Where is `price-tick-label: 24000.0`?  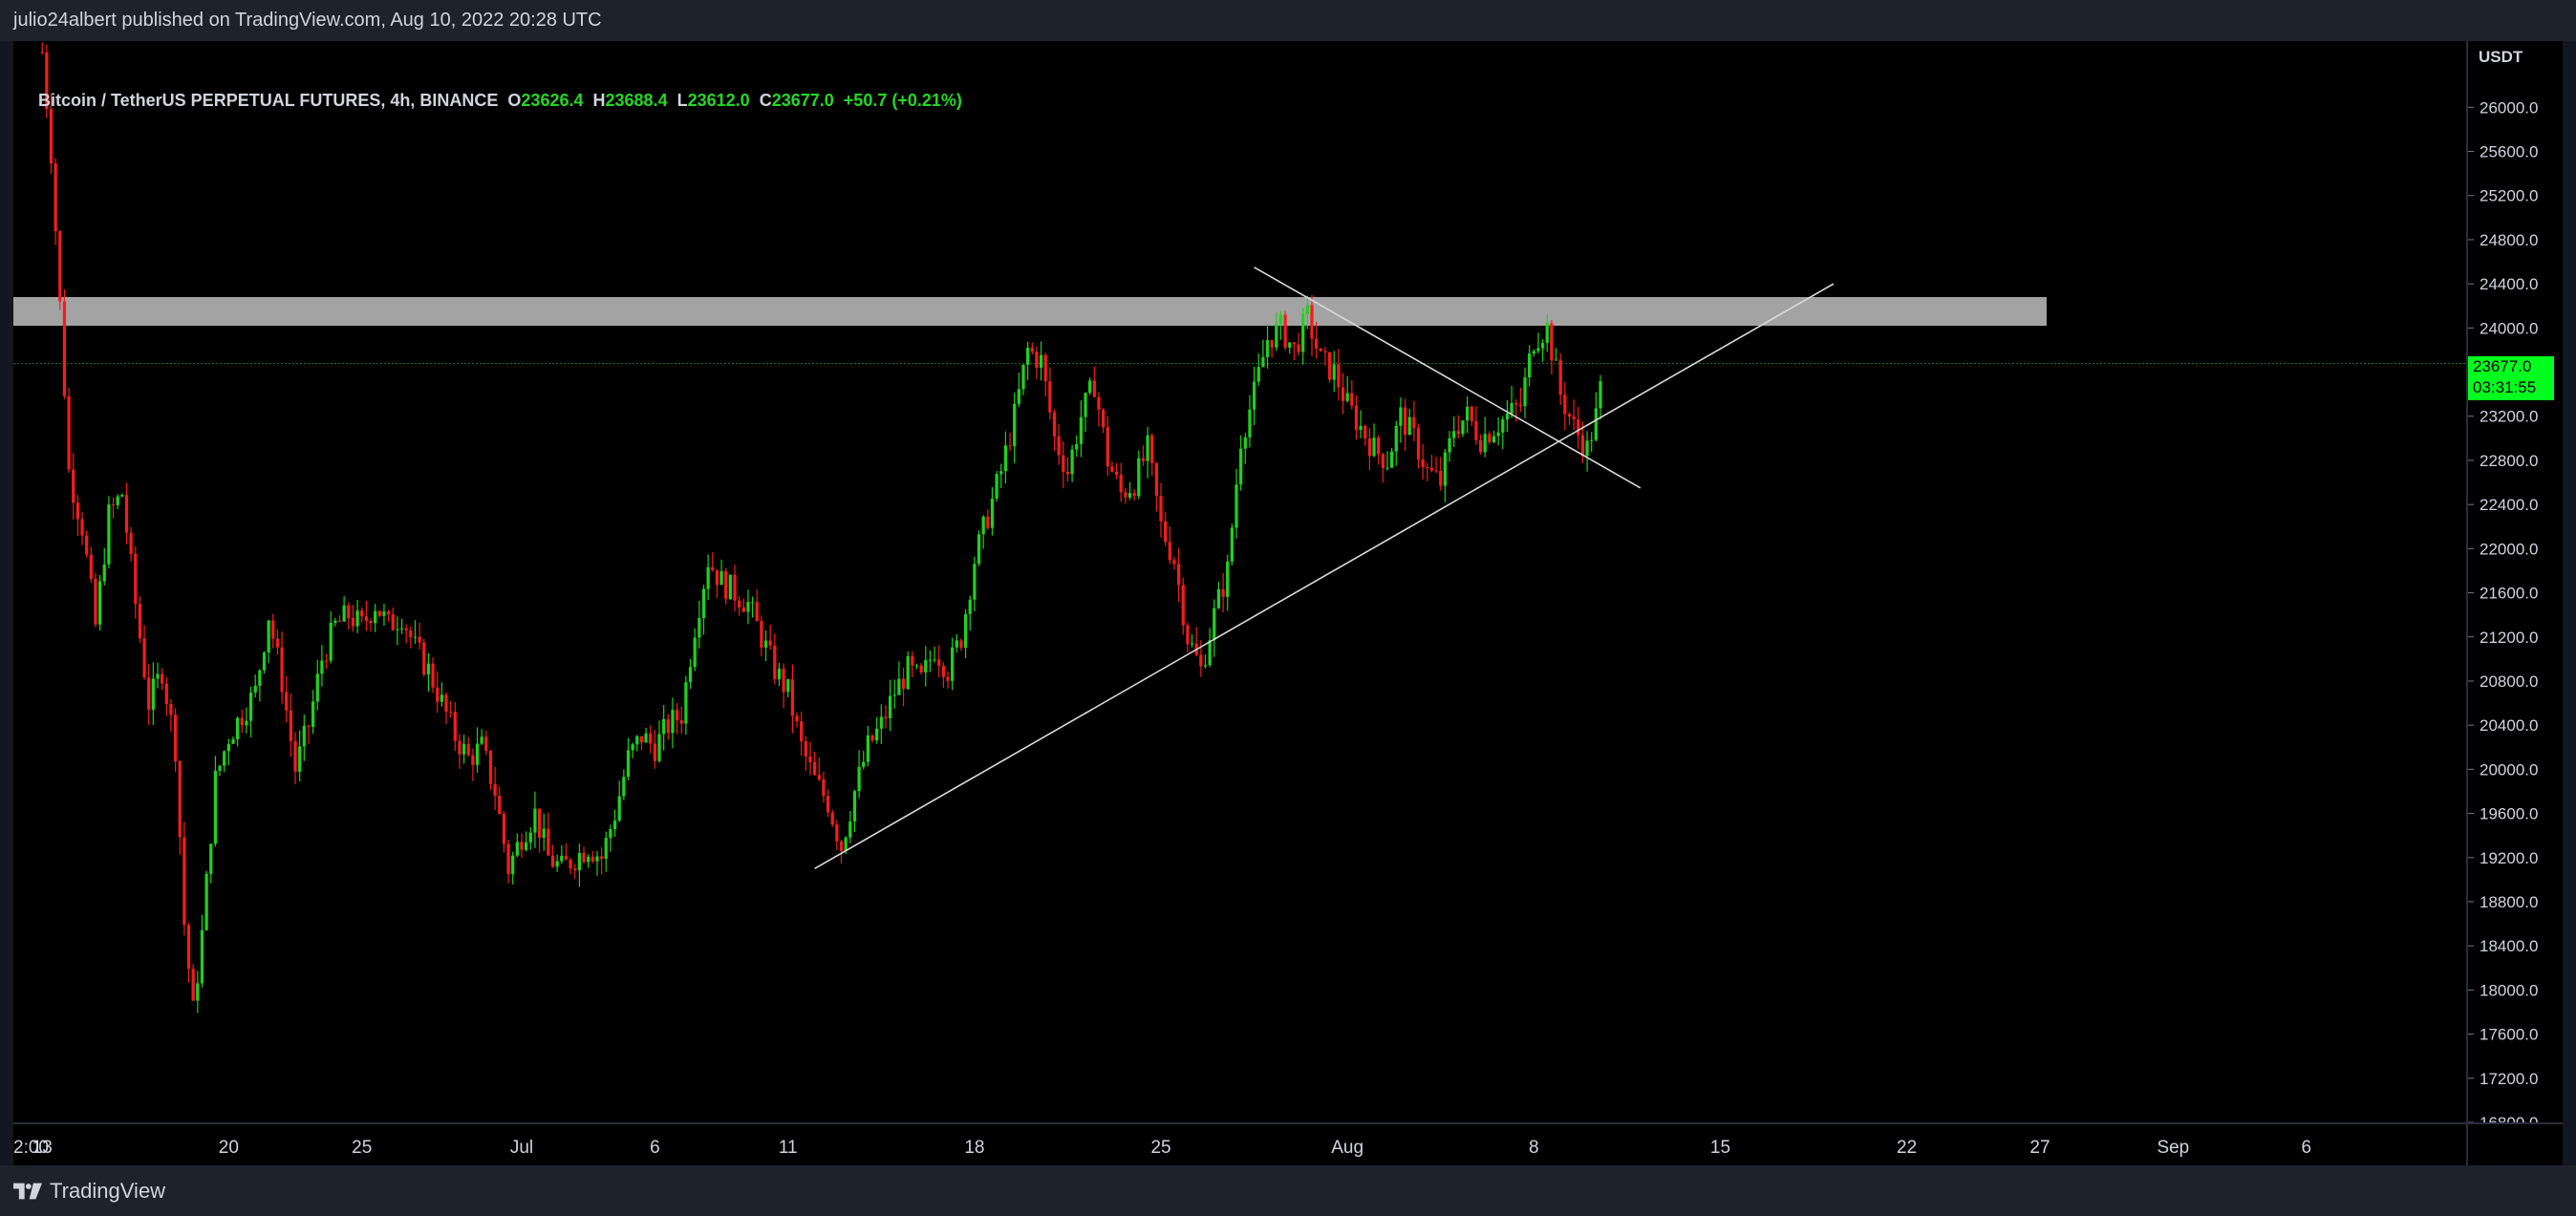
price-tick-label: 24000.0 is located at coordinates (2508, 328).